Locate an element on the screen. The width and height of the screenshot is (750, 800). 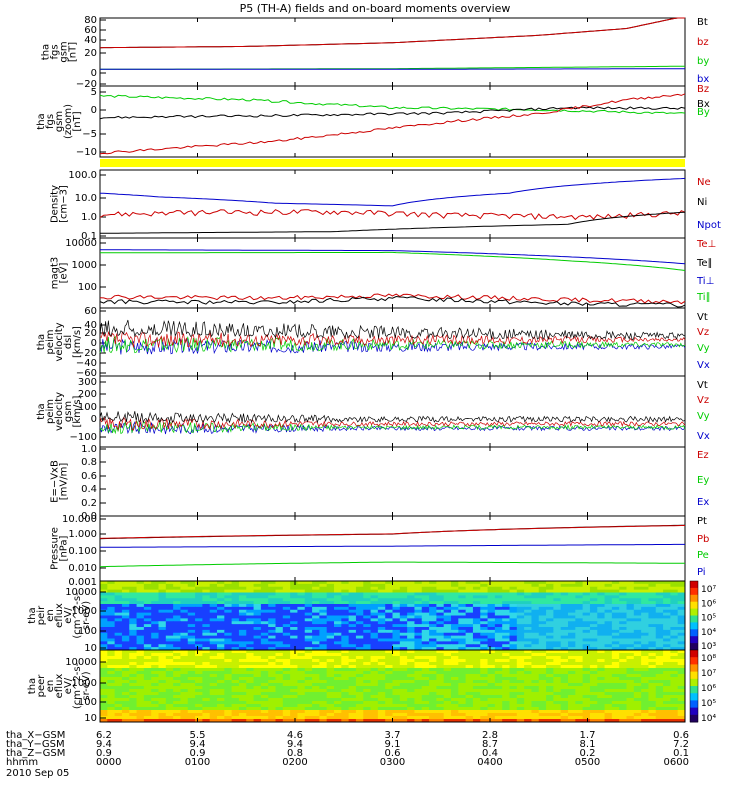
y-tick-label: 200 is located at coordinates (87, 394).